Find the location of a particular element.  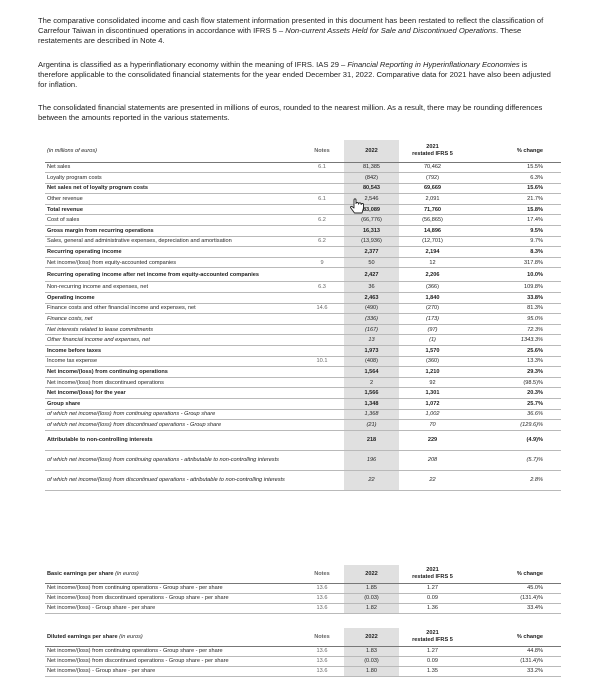

percent-change: 45.0% is located at coordinates (513, 588).